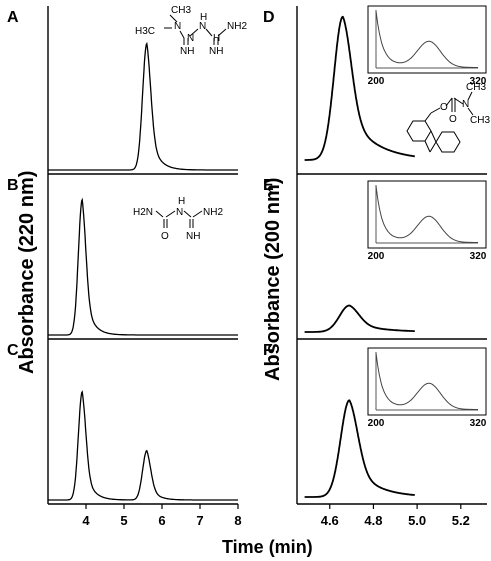  What do you see at coordinates (359, 88) in the screenshot?
I see `chromatogram-trace-d` at bounding box center [359, 88].